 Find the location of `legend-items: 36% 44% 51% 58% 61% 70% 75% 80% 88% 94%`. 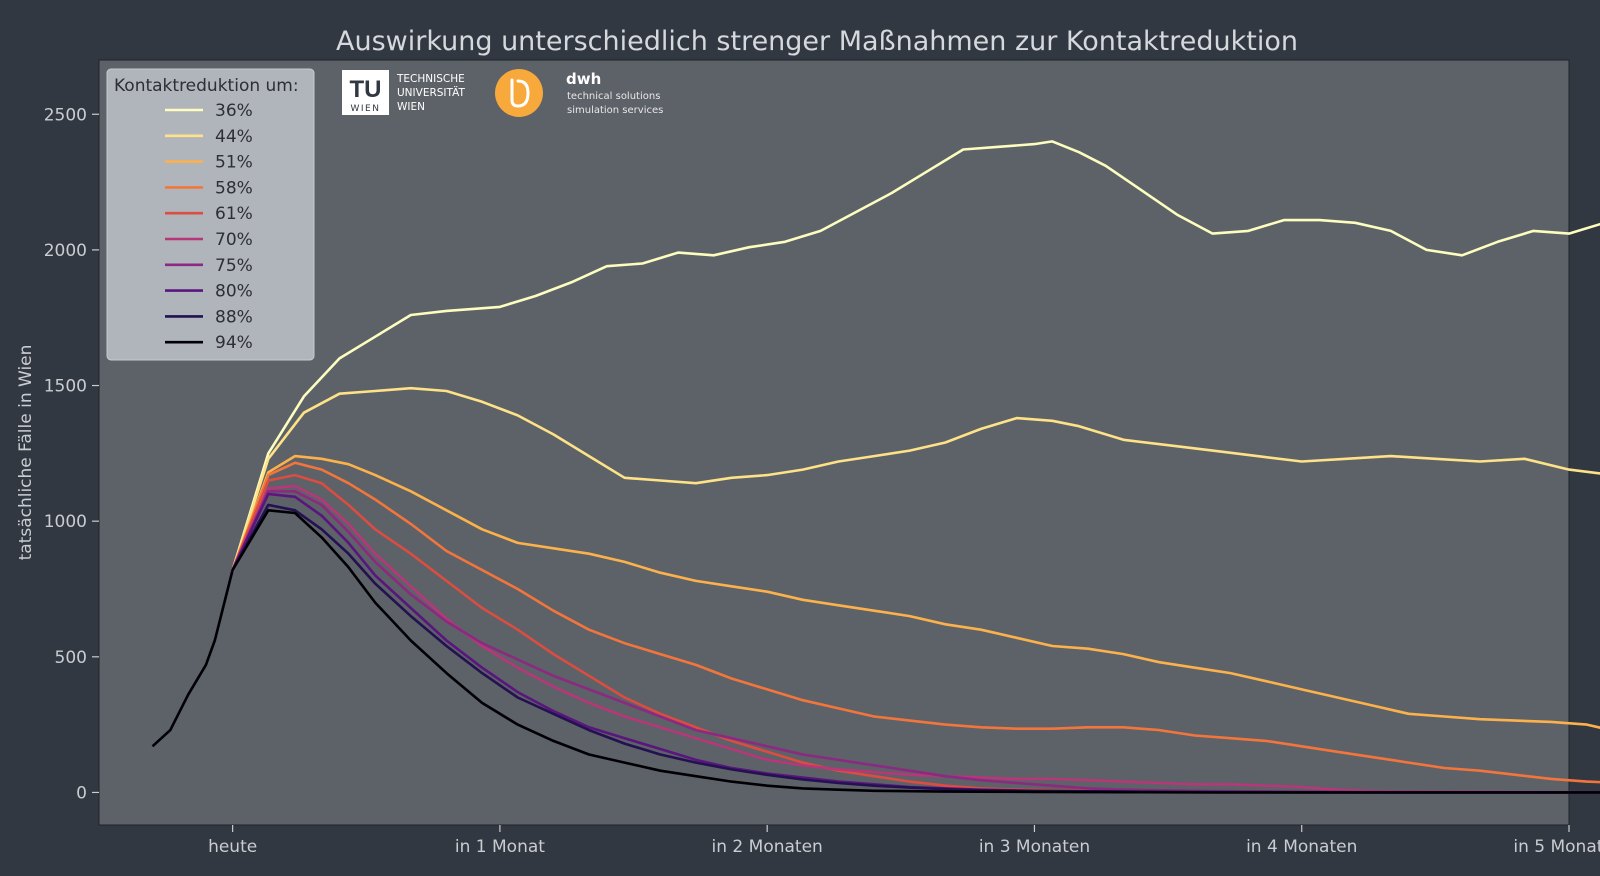

legend-items: 36% 44% 51% 58% 61% 70% 75% 80% 88% 94% is located at coordinates (209, 227).